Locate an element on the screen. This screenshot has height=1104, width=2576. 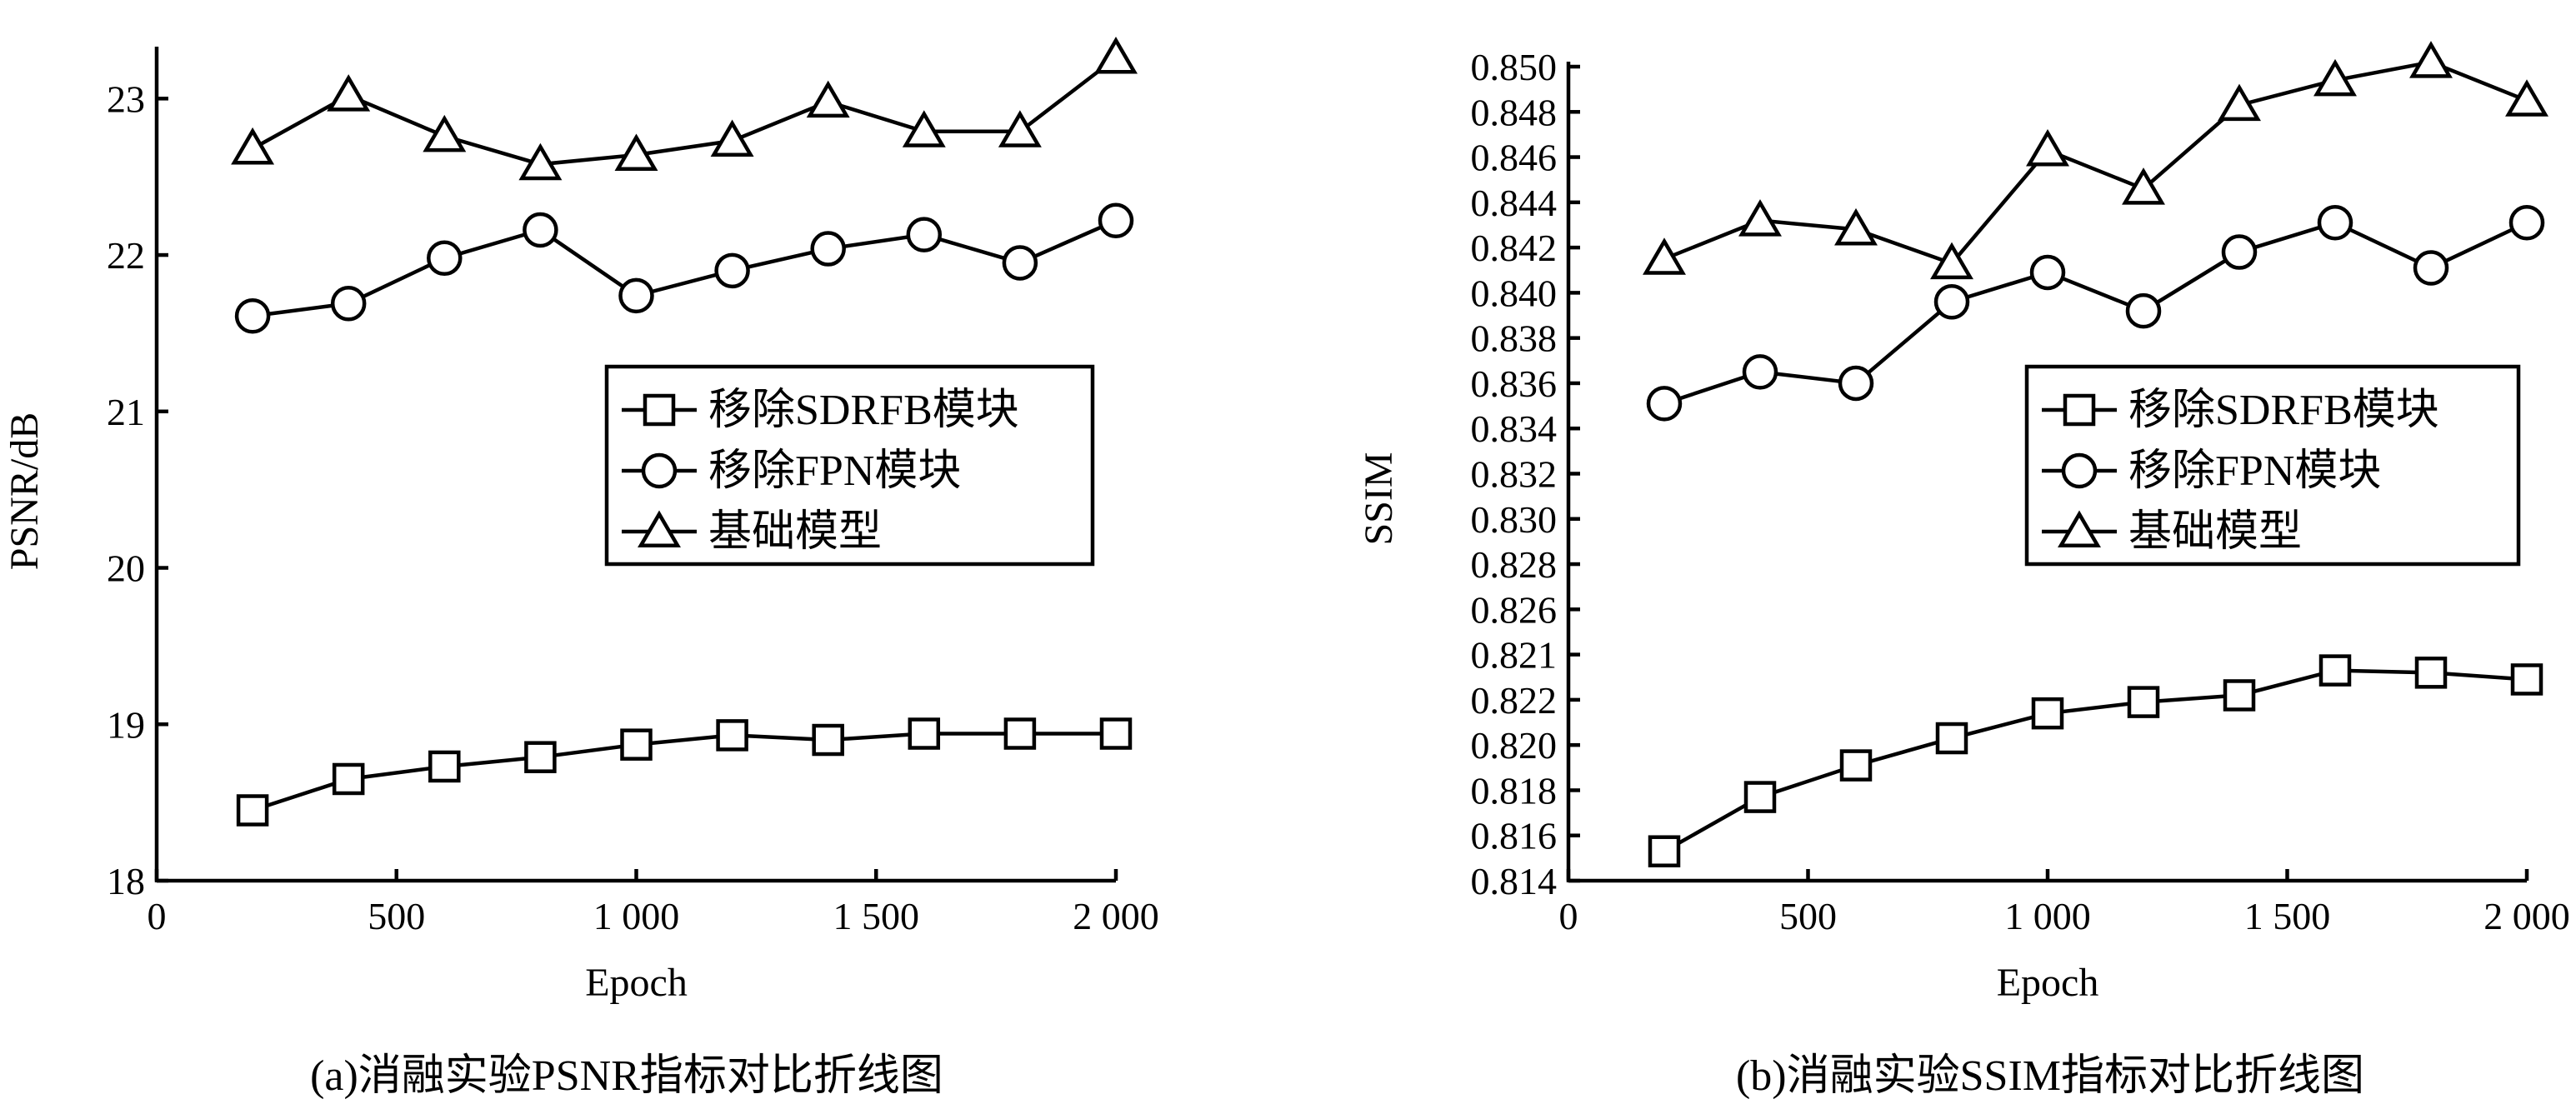
legend-label: 移除FPN模块 is located at coordinates (834, 471).